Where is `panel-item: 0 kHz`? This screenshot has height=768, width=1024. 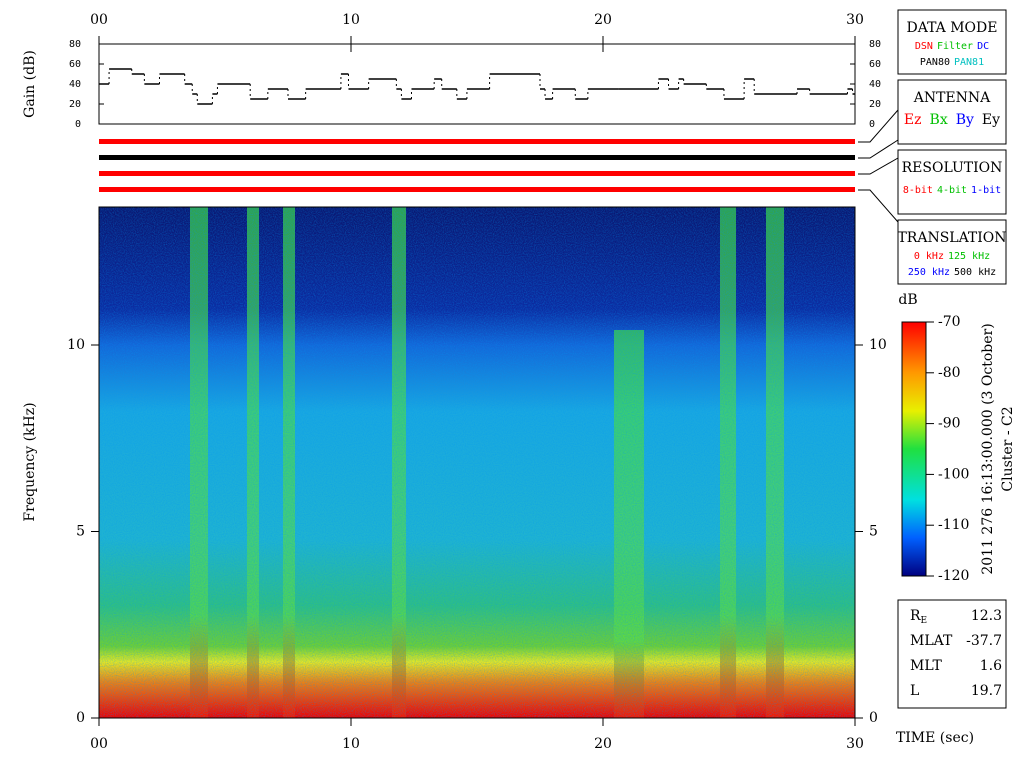
panel-item: 0 kHz is located at coordinates (929, 256).